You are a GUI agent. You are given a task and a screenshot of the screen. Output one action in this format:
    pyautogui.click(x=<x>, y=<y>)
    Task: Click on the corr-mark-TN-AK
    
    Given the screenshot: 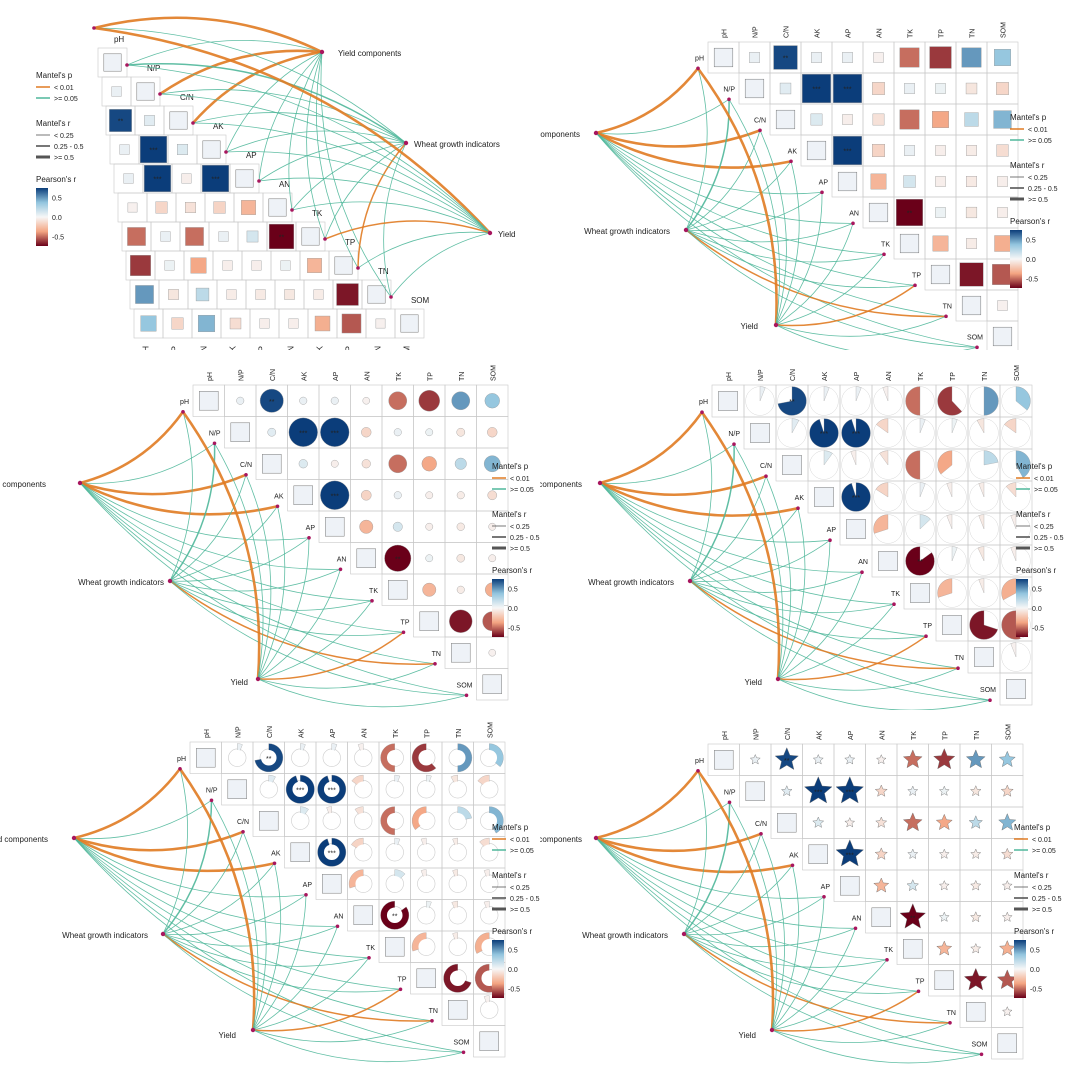 What is the action you would take?
    pyautogui.click(x=231, y=294)
    